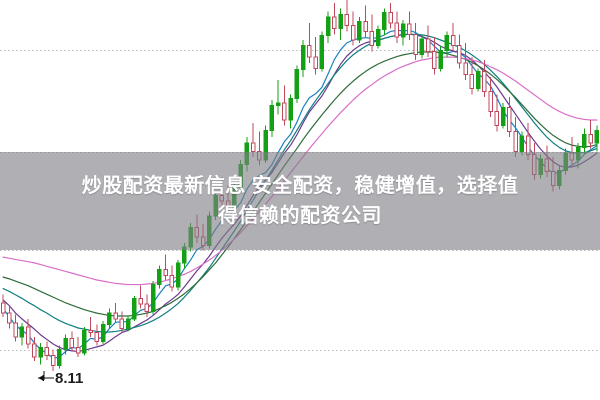 Image resolution: width=600 pixels, height=400 pixels. Describe the element at coordinates (46, 376) in the screenshot. I see `low-marker-arrow` at that location.